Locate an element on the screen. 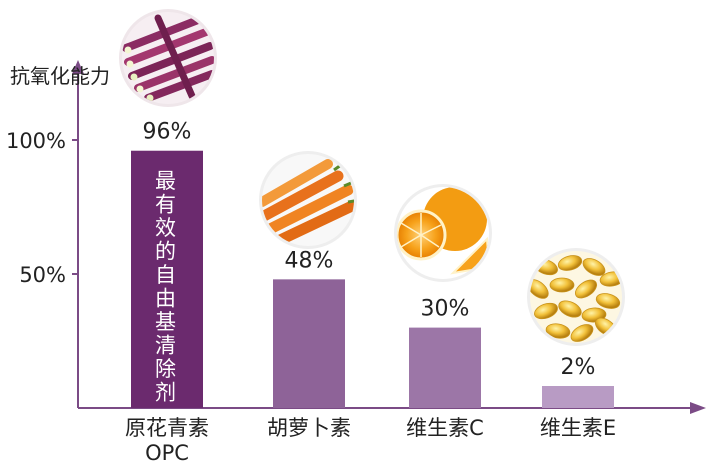 The image size is (710, 475). y-tick-label: 100% is located at coordinates (36, 141).